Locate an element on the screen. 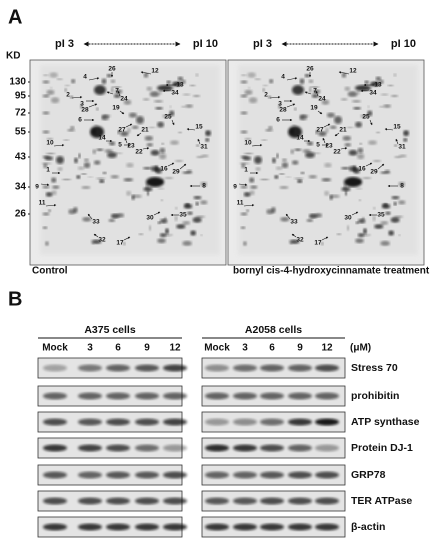  protein-label: TER ATPase is located at coordinates (381, 501).